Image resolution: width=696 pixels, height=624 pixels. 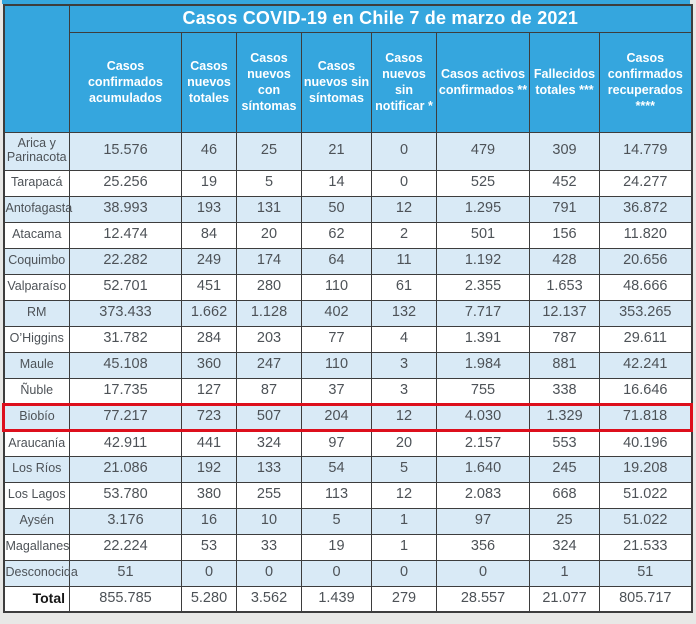 I want to click on region-name-cell: Valparaíso, so click(x=36, y=287).